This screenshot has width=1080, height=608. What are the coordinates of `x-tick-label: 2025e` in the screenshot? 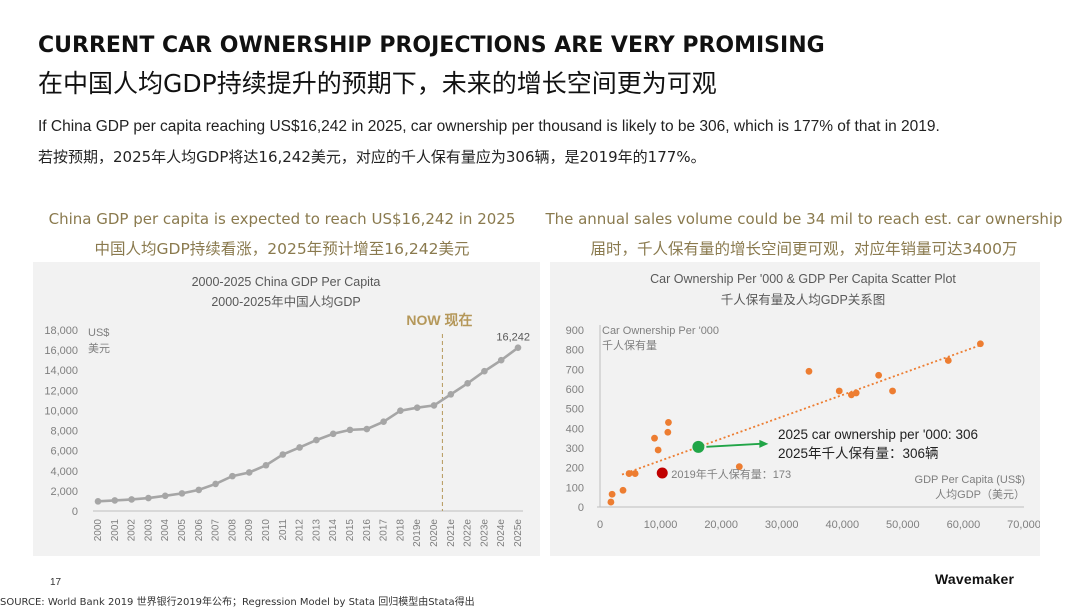 It's located at (518, 533).